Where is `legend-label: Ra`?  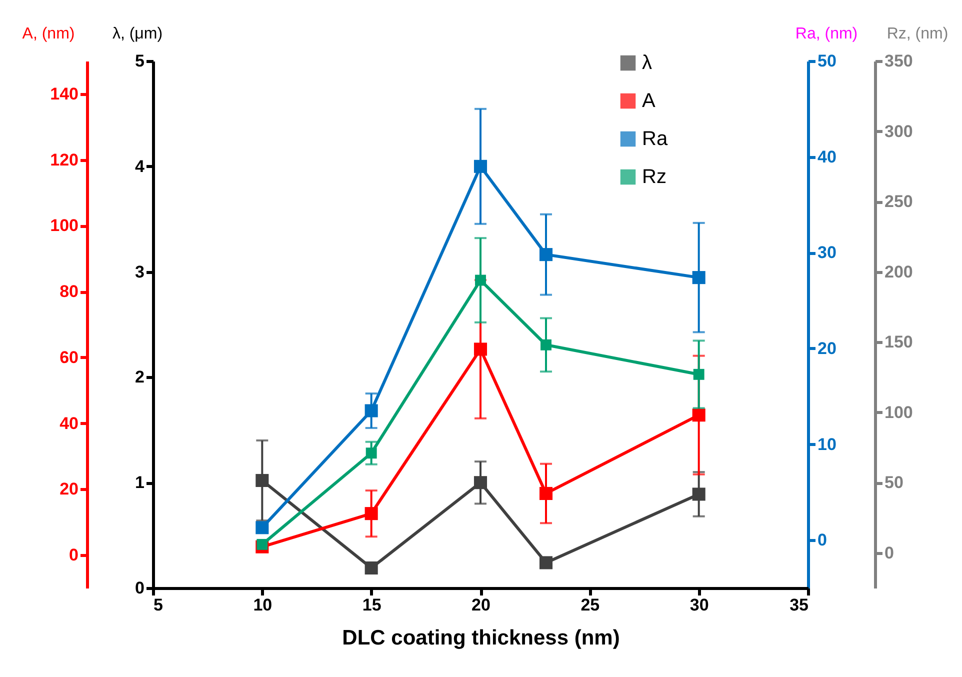 legend-label: Ra is located at coordinates (655, 139).